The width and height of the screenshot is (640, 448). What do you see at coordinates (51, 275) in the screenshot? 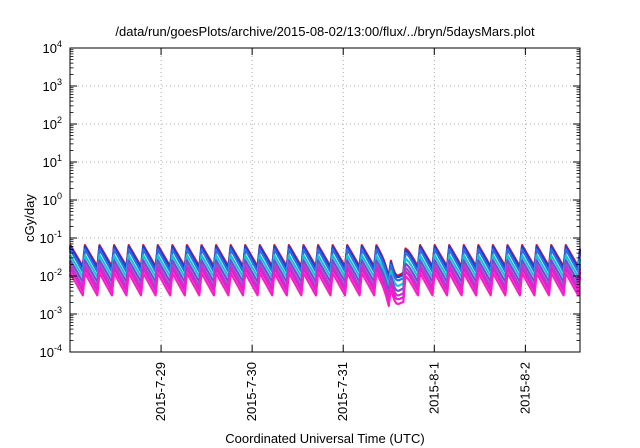
I see `y-tick-label: 10⁻²` at bounding box center [51, 275].